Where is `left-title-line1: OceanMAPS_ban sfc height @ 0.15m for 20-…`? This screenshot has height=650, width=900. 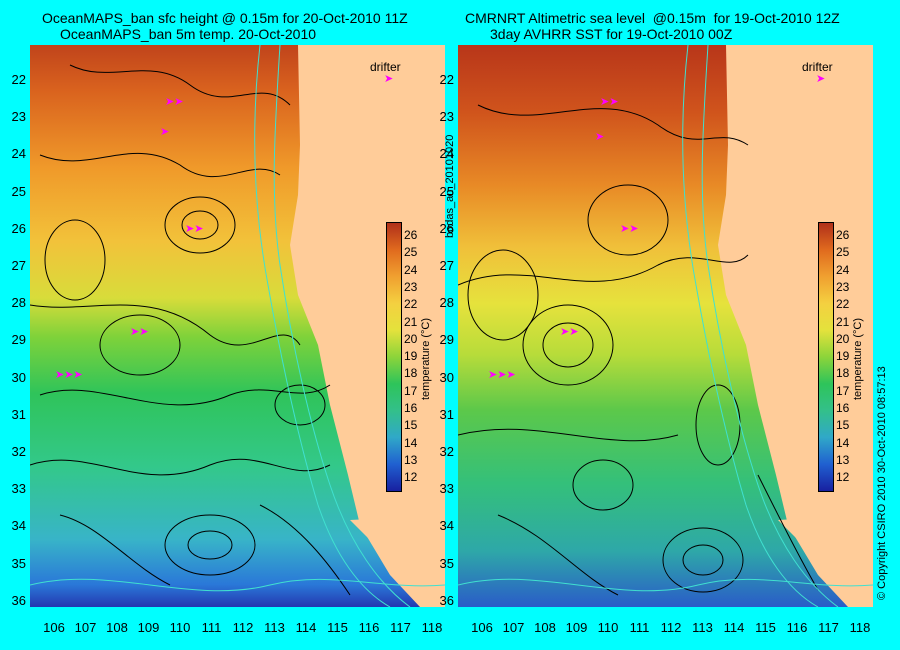
left-title-line1: OceanMAPS_ban sfc height @ 0.15m for 20-… is located at coordinates (225, 18).